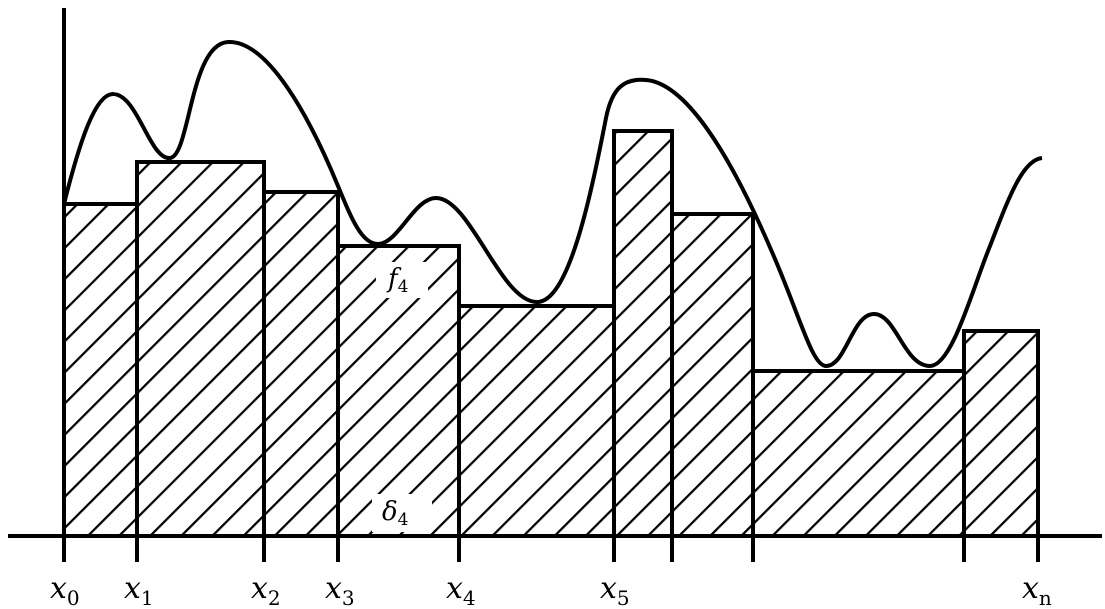  I want to click on delta-label-background, so click(402, 513).